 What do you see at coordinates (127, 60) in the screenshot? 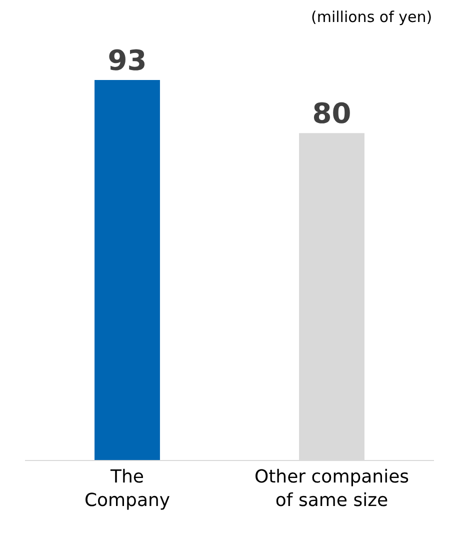
I see `data-label: 93` at bounding box center [127, 60].